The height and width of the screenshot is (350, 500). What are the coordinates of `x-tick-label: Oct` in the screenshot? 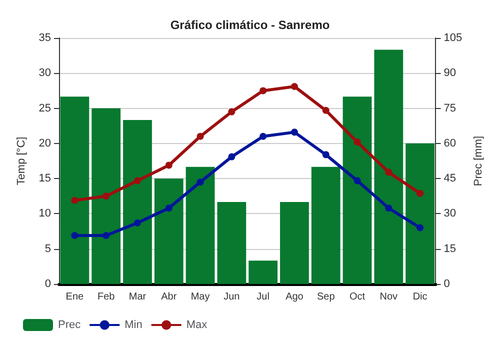 It's located at (357, 297).